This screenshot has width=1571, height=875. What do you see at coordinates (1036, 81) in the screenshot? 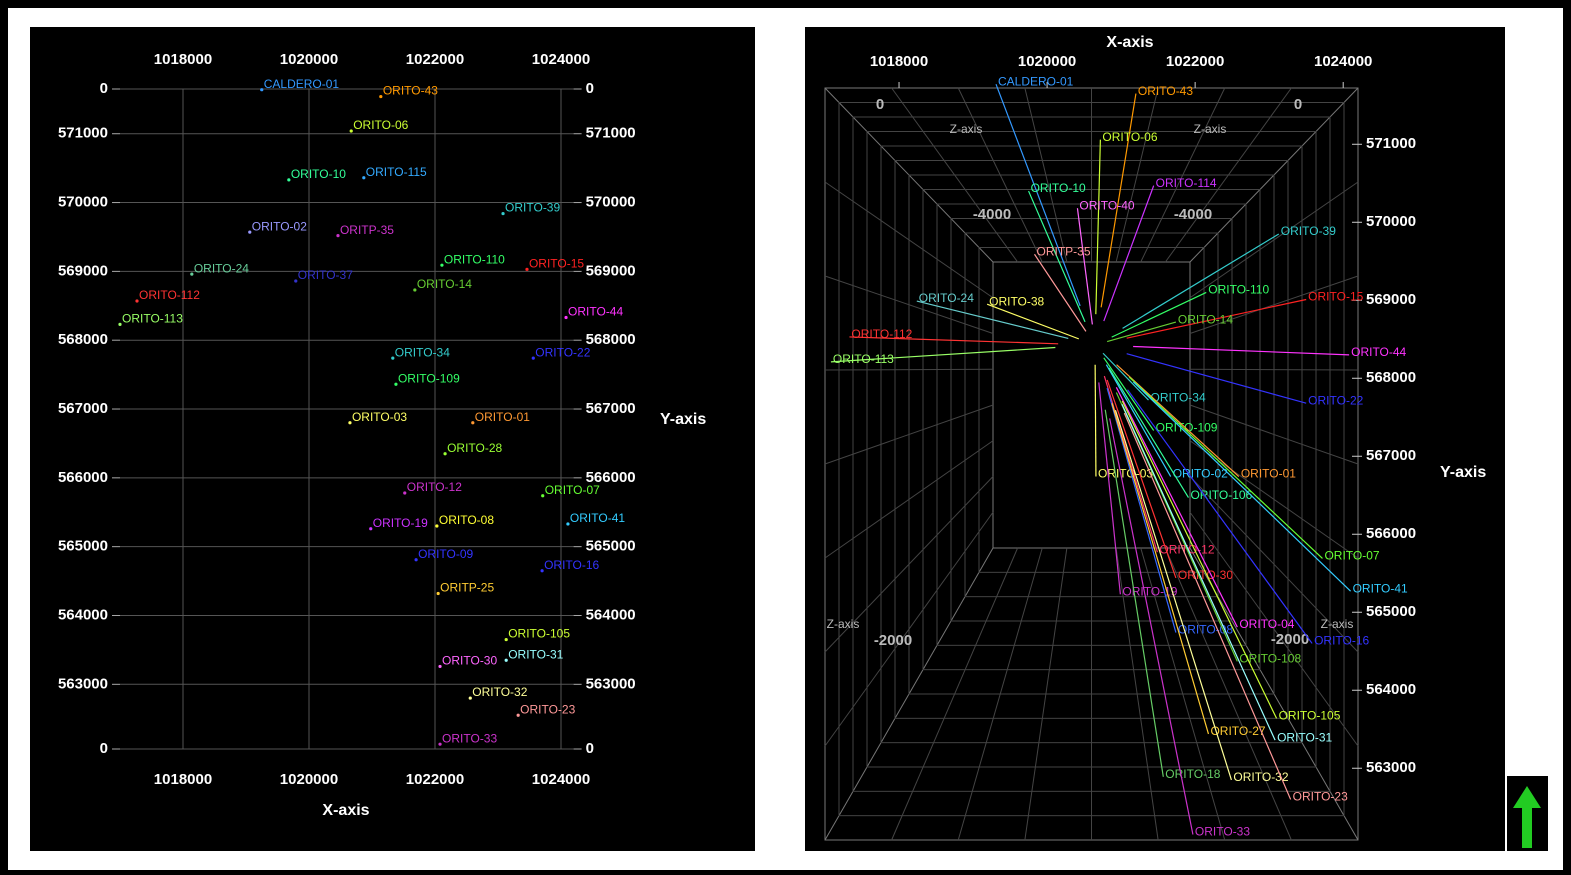
I see `well-label: CALDERO-01` at bounding box center [1036, 81].